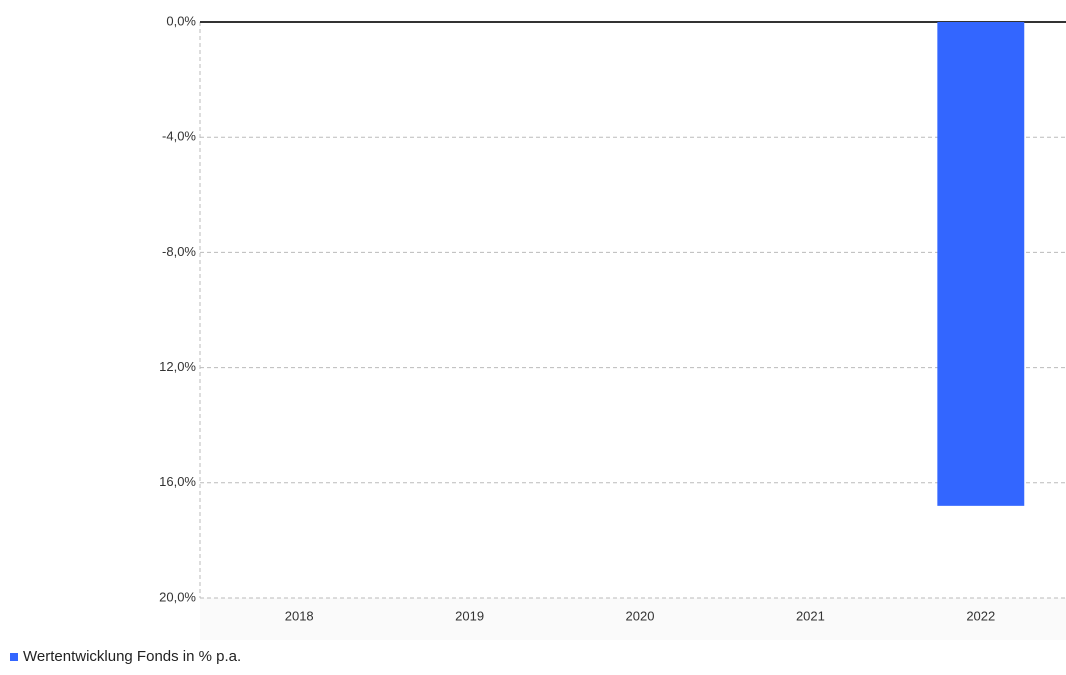  Describe the element at coordinates (177, 596) in the screenshot. I see `y-tick-label: 20,0%` at that location.